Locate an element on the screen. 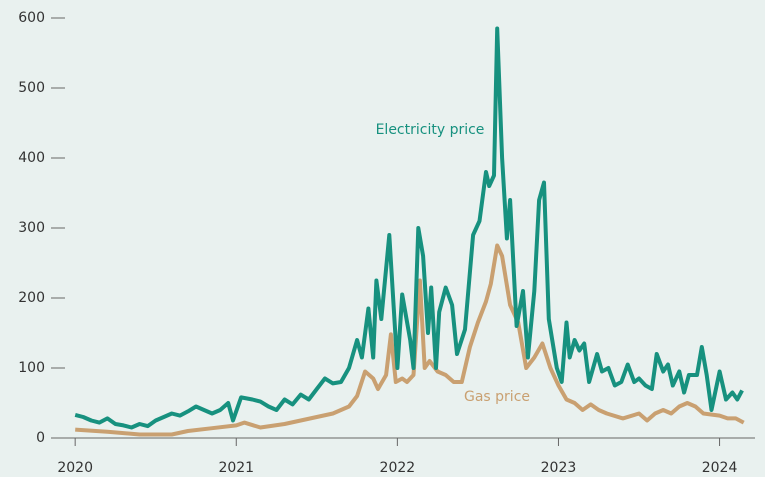  y-tick-label: 100 is located at coordinates (31, 368).